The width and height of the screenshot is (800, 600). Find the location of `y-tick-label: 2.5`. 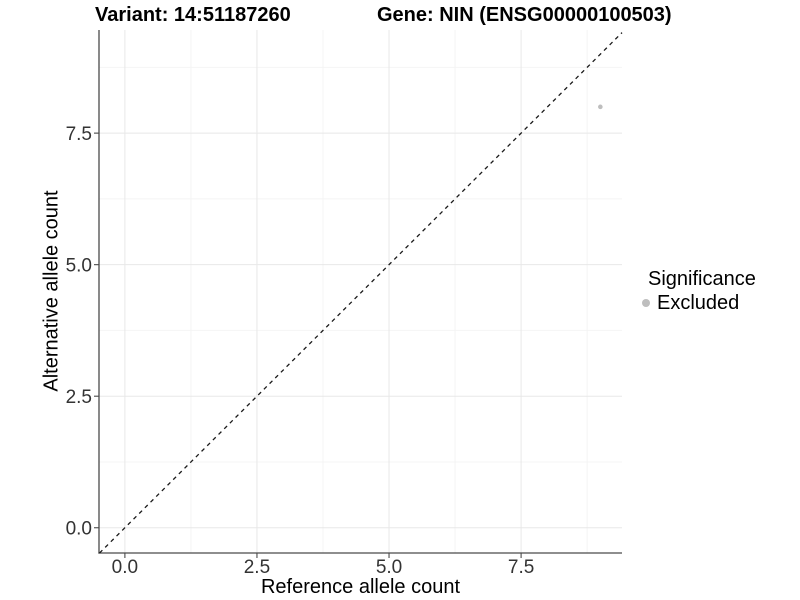

y-tick-label: 2.5 is located at coordinates (79, 397).